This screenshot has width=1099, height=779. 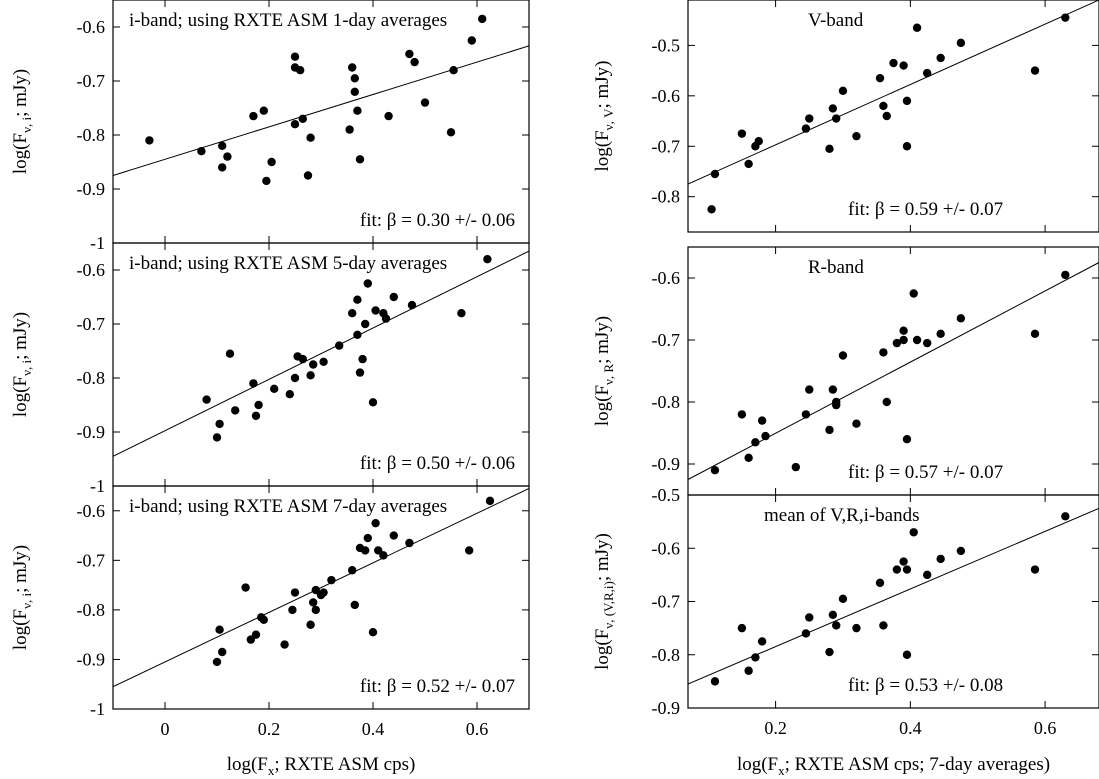 I want to click on y-axis-label: log(Fν, V; mJy), so click(x=604, y=116).